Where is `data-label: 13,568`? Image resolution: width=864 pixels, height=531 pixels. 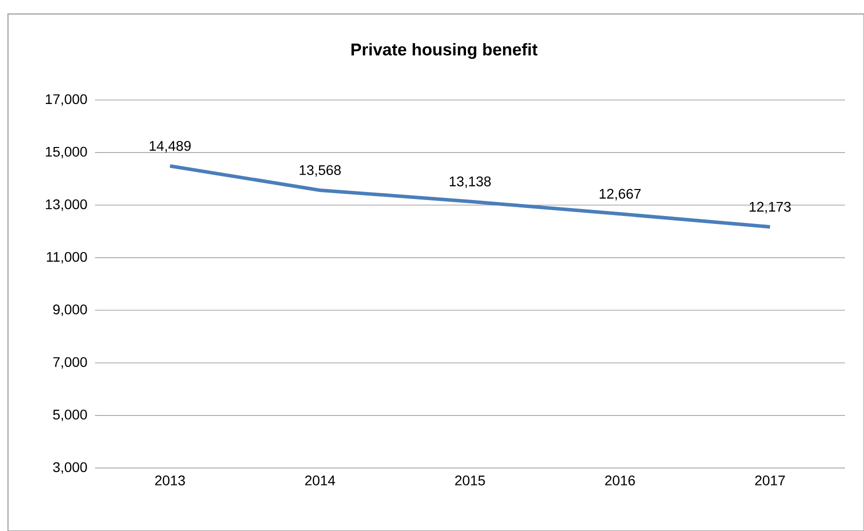
data-label: 13,568 is located at coordinates (320, 171).